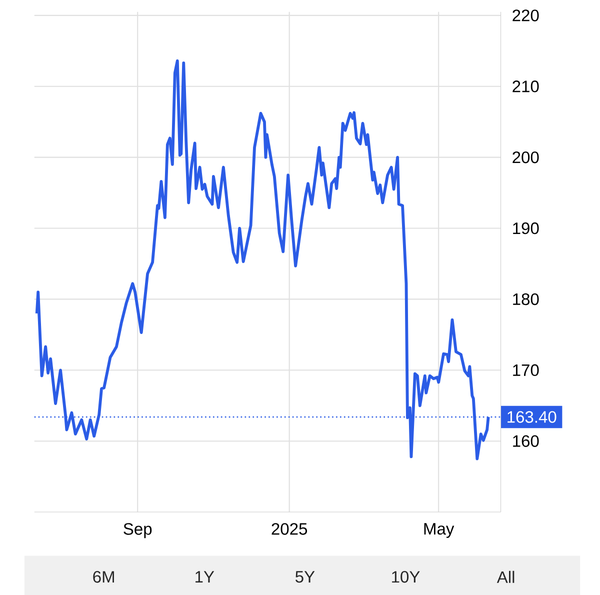 This screenshot has height=595, width=600. Describe the element at coordinates (505, 576) in the screenshot. I see `text: All` at that location.